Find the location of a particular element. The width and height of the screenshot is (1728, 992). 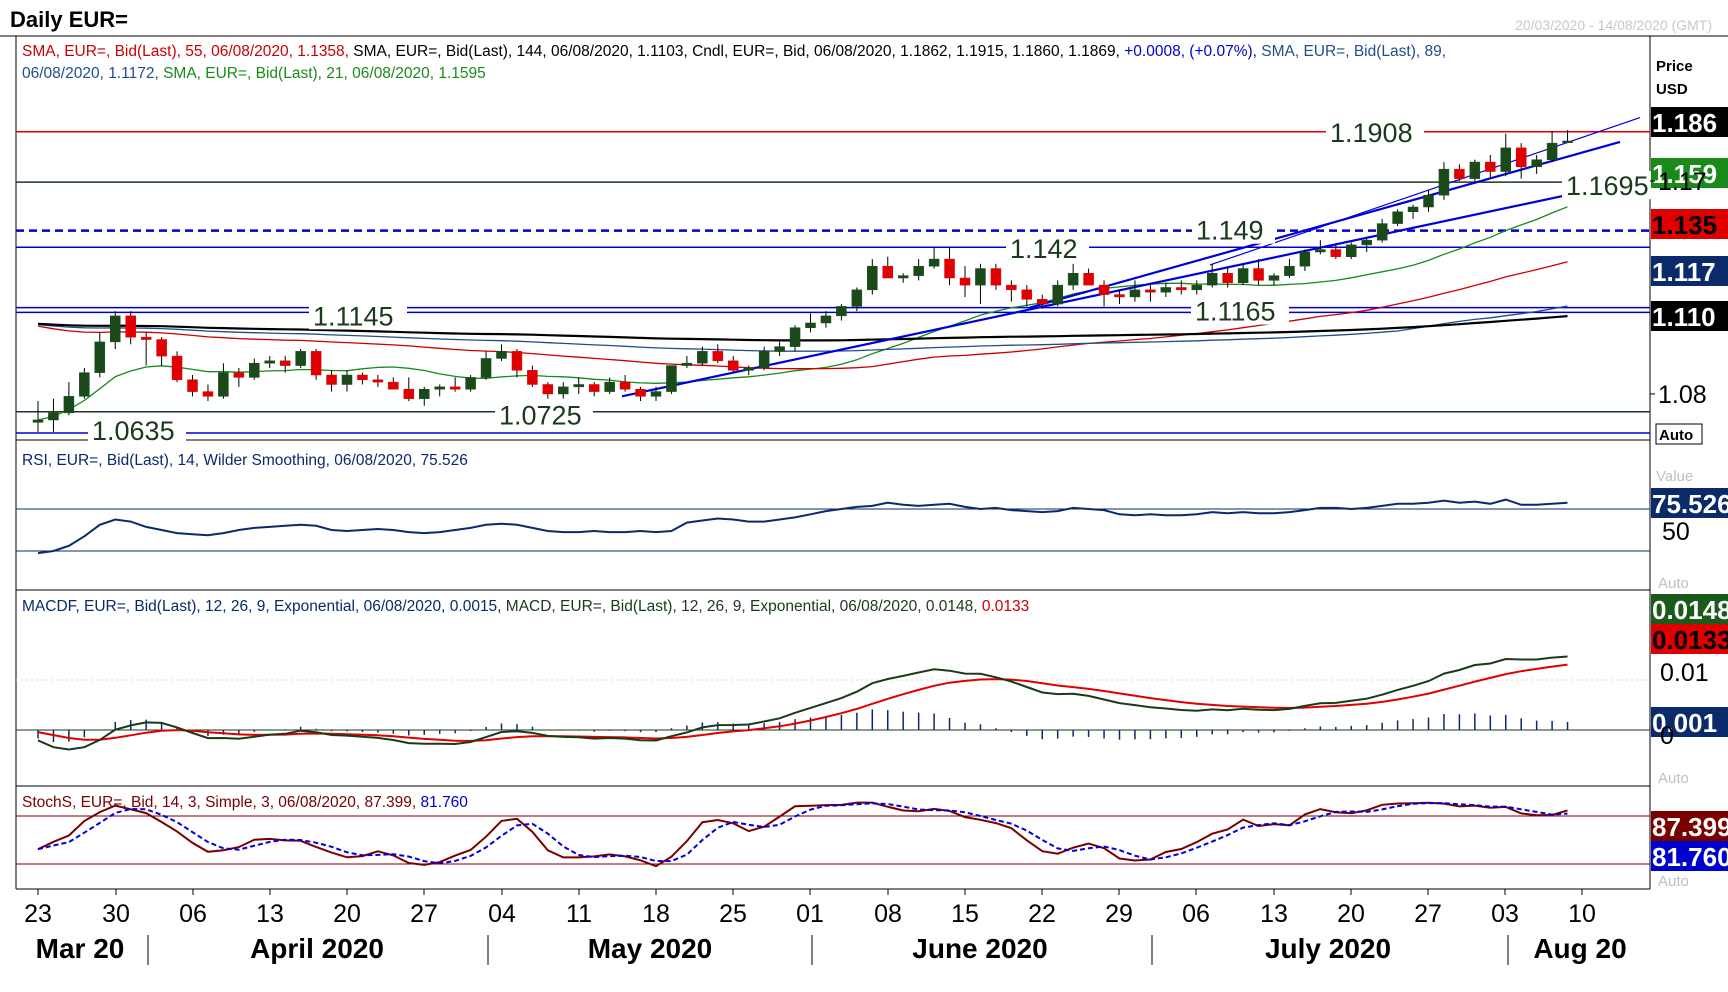

sma-144-line is located at coordinates (802, 328).